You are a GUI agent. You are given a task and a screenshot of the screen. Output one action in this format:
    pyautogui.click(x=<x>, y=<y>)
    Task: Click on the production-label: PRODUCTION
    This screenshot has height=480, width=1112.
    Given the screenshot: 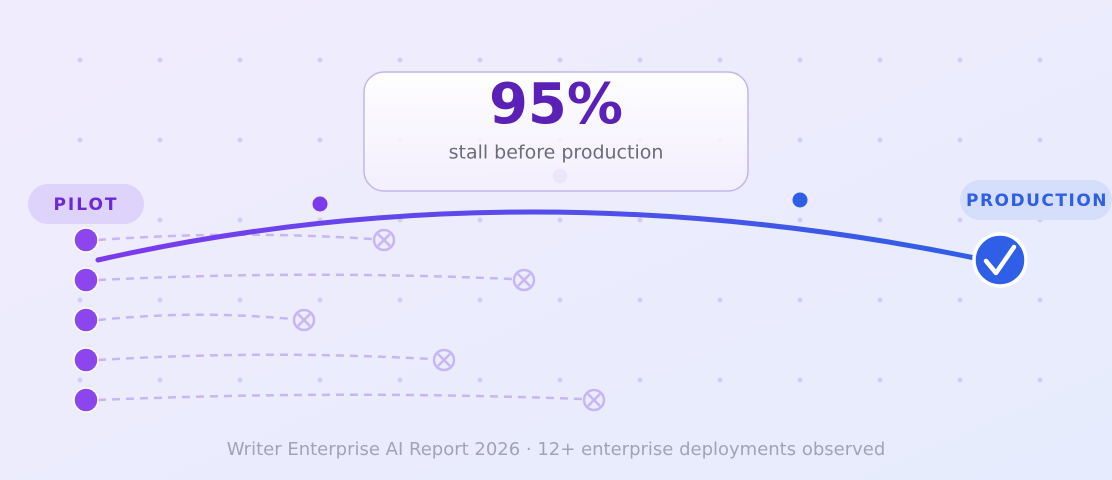 What is the action you would take?
    pyautogui.click(x=1037, y=201)
    